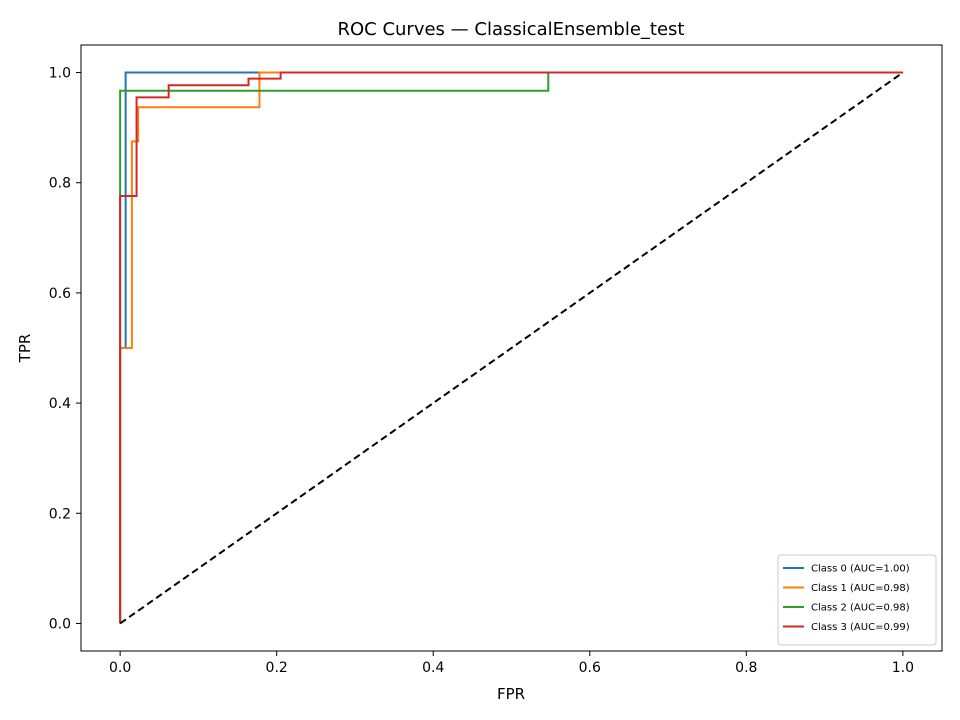 The image size is (960, 720). What do you see at coordinates (60, 514) in the screenshot?
I see `y-tick-label: 0.2` at bounding box center [60, 514].